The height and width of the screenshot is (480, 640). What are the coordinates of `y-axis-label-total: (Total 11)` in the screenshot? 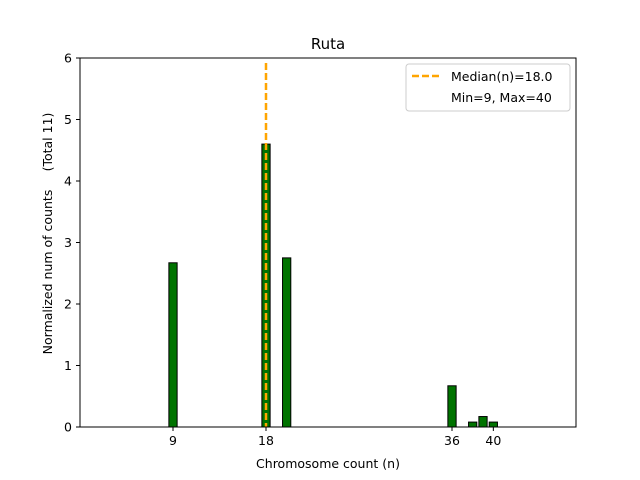 It's located at (47, 142).